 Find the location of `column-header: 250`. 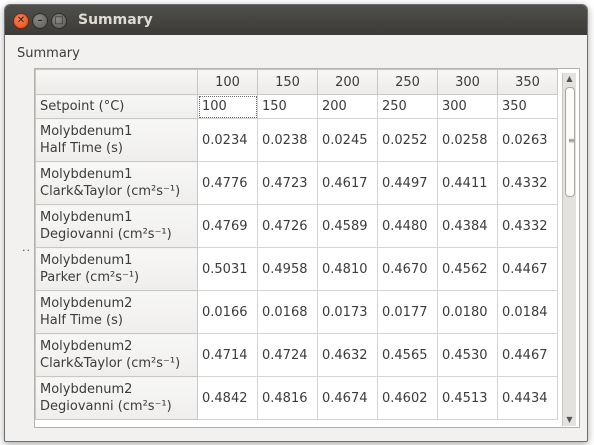

column-header: 250 is located at coordinates (407, 82).